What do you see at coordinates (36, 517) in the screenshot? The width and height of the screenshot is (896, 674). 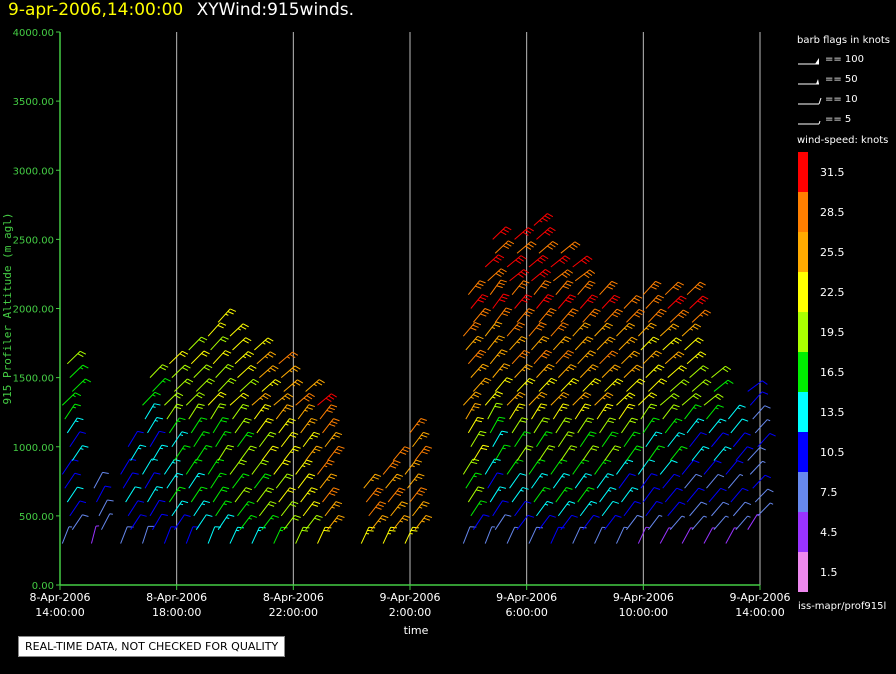 I see `y-tick-label: 500.00` at bounding box center [36, 517].